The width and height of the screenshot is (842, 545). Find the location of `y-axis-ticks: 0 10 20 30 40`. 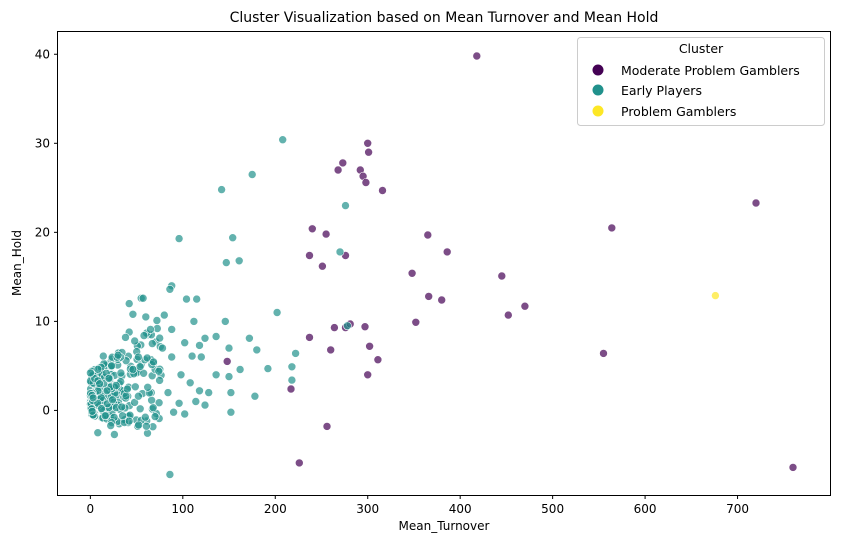

y-axis-ticks: 0 10 20 30 40 is located at coordinates (46, 232).